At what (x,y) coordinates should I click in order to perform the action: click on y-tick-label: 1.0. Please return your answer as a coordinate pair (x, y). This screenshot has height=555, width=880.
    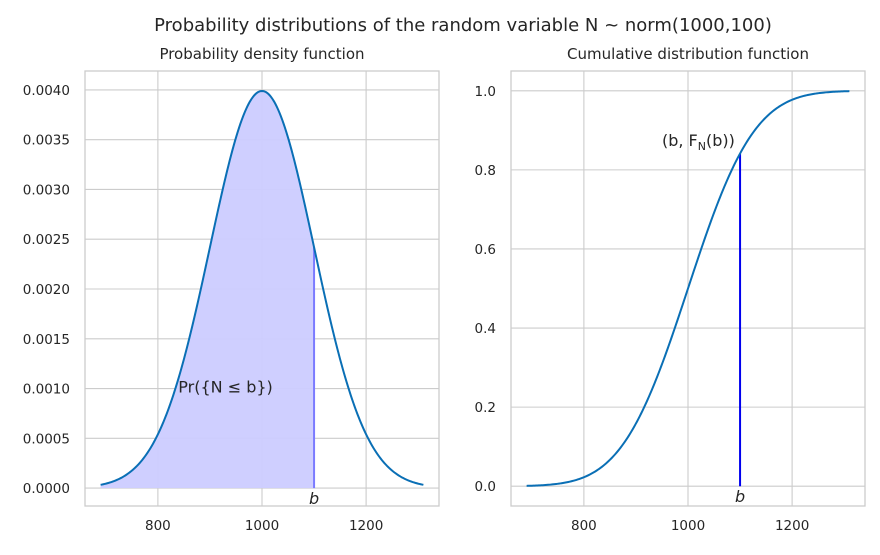
    Looking at the image, I should click on (485, 92).